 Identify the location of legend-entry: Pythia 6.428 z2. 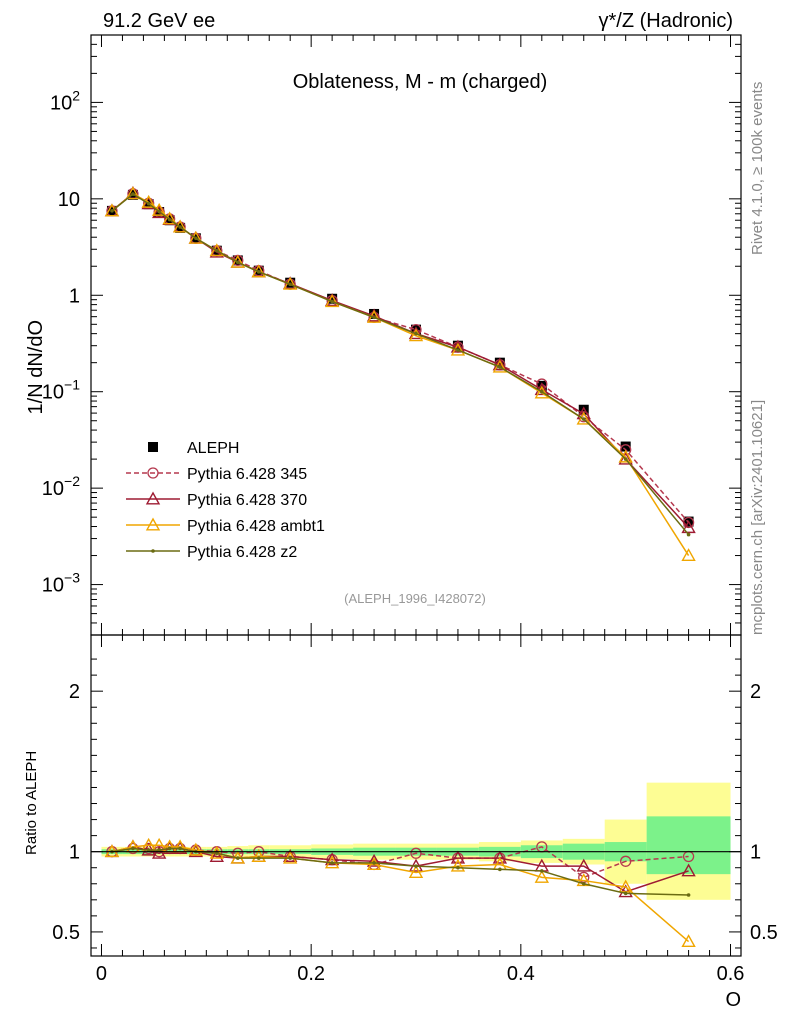
(211, 552).